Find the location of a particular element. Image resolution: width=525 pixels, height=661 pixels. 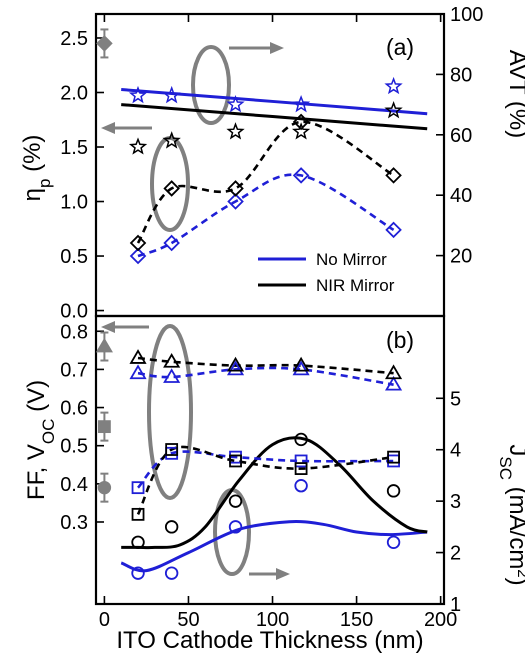

panel1-left-tick-label-1: 0.4 is located at coordinates (74, 485).